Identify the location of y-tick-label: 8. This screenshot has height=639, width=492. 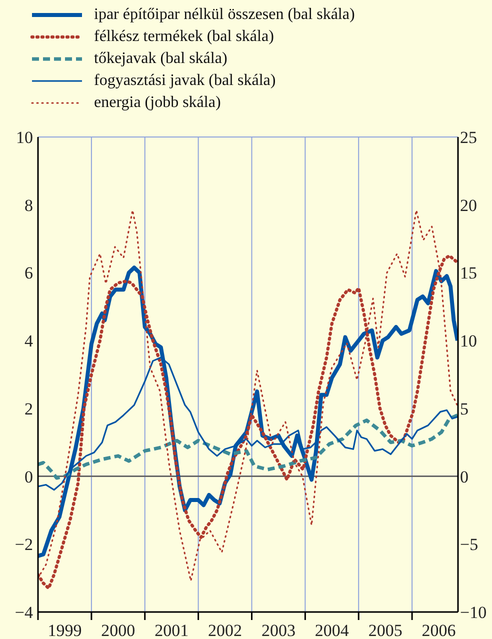
(28, 205).